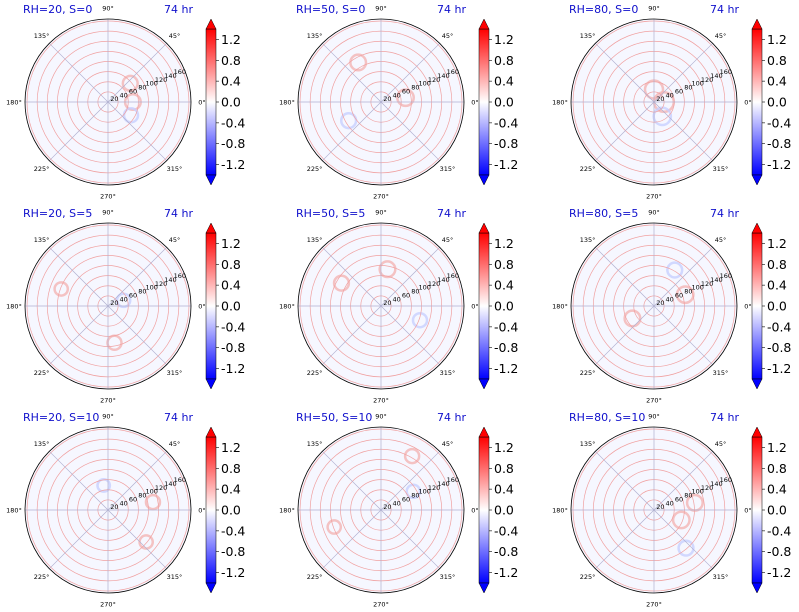  Describe the element at coordinates (506, 347) in the screenshot. I see `colorbar-tick-label: -0.8` at that location.